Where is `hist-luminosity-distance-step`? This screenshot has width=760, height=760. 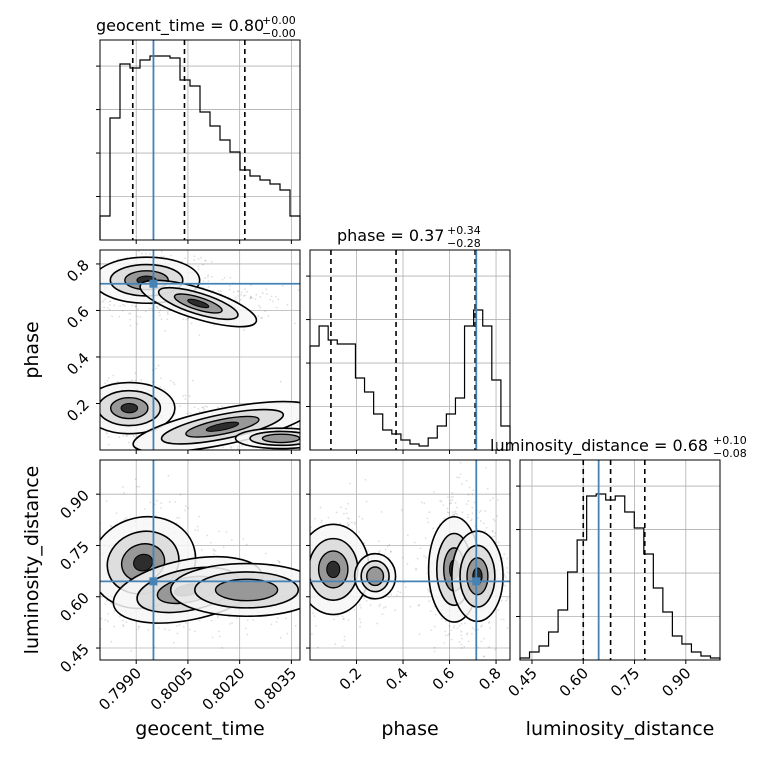 hist-luminosity-distance-step is located at coordinates (620, 576).